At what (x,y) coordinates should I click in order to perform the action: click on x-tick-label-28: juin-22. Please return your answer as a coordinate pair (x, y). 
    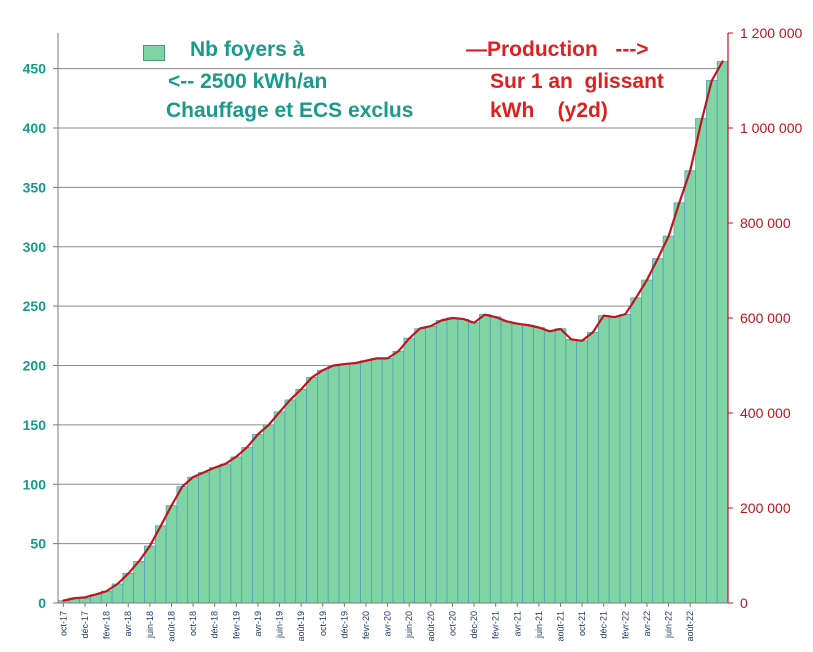
    Looking at the image, I should click on (669, 625).